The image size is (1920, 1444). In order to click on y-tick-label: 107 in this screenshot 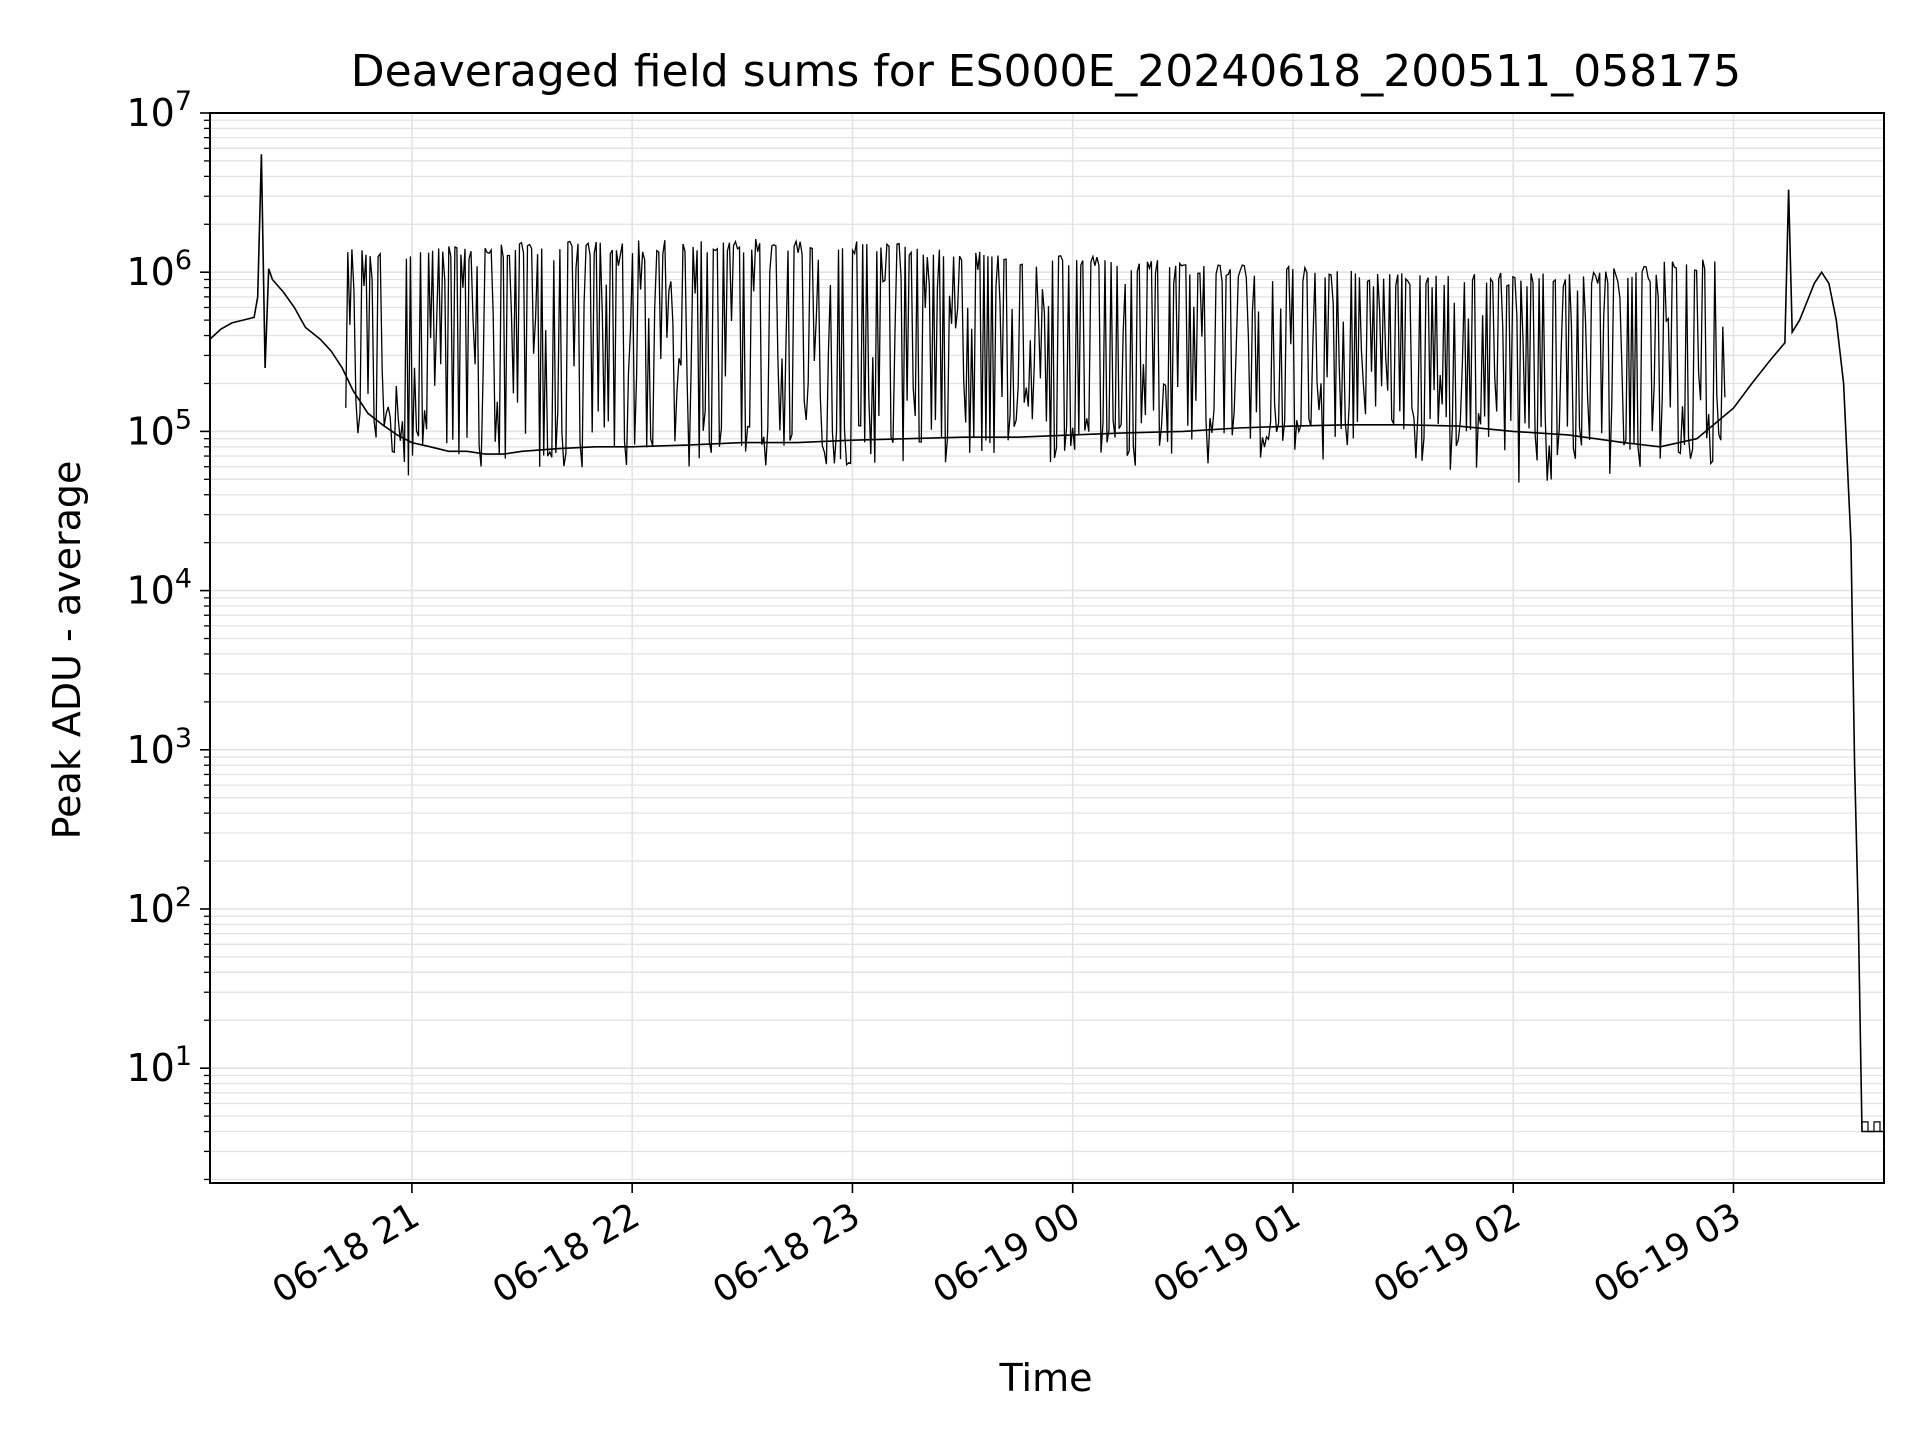, I will do `click(159, 110)`.